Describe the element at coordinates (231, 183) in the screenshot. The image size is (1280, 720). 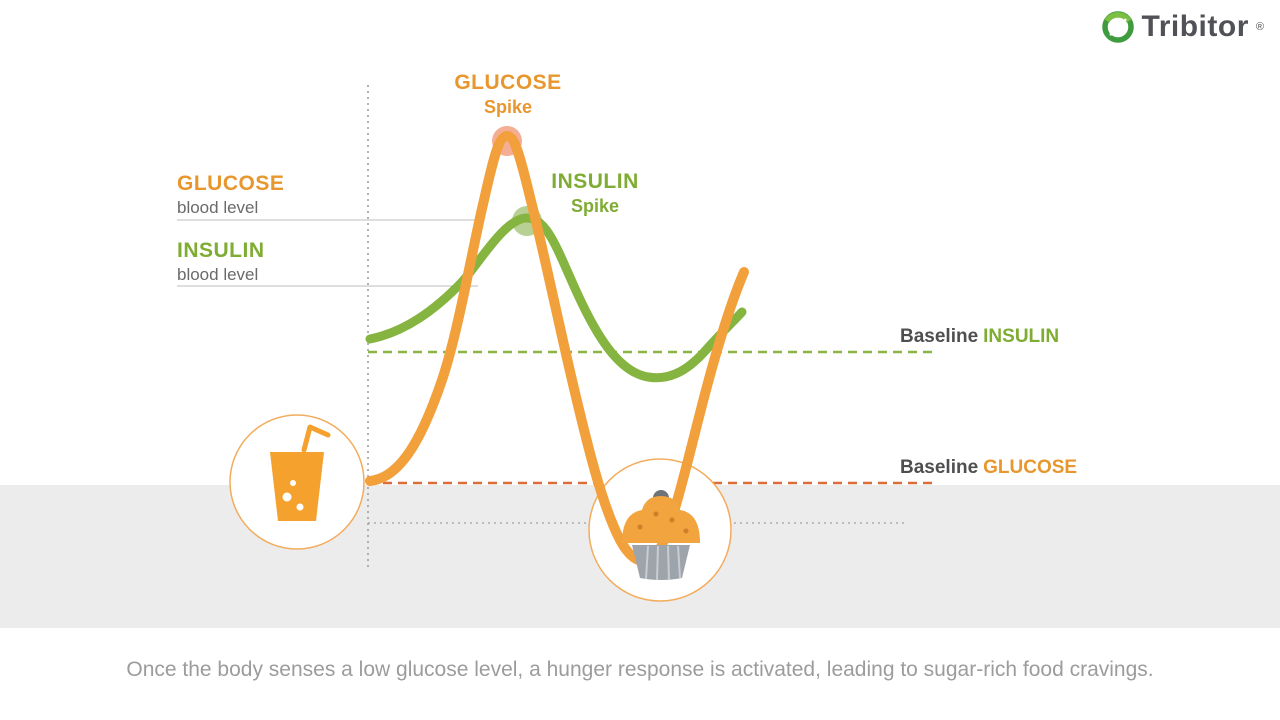
I see `glucose-axis-line1: GLUCOSE` at that location.